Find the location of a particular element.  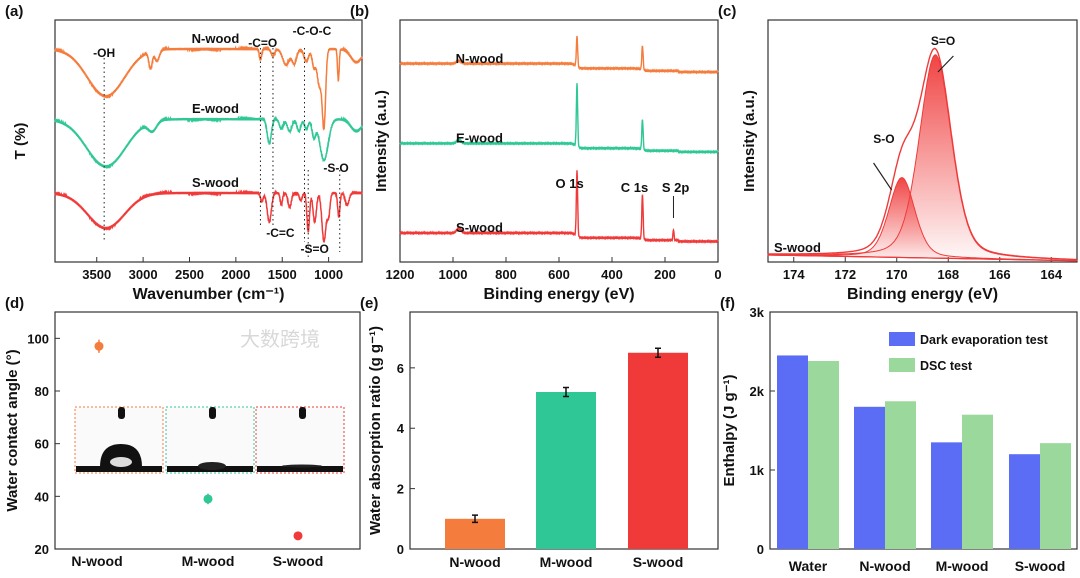

bar-m-wood is located at coordinates (566, 470).